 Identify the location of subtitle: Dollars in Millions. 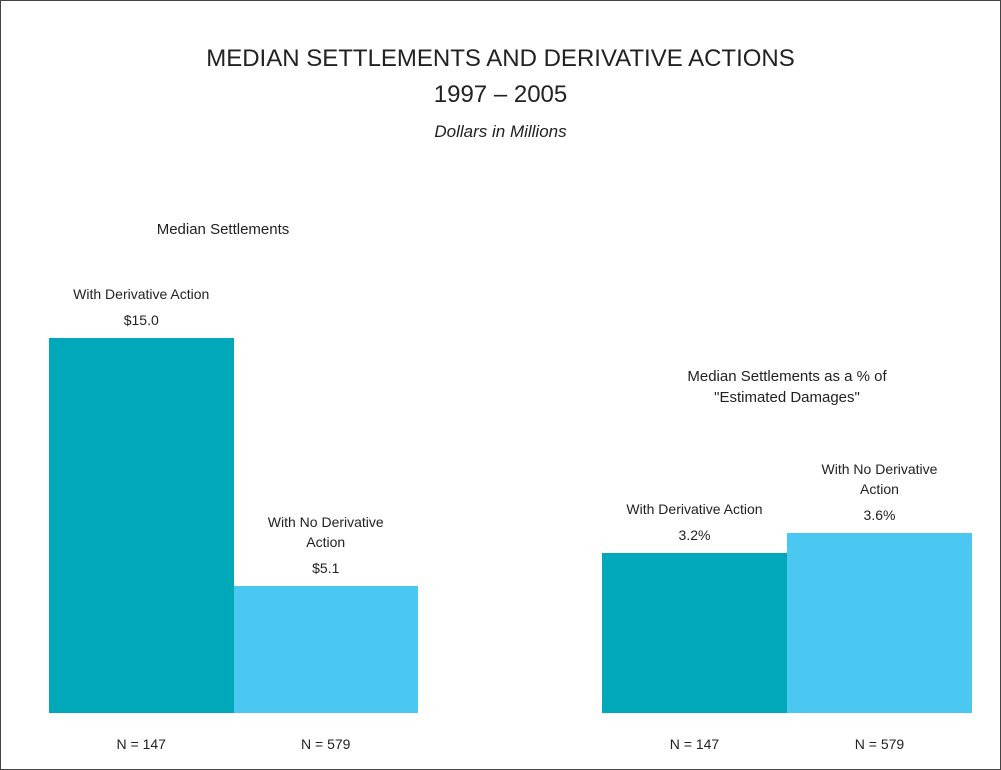
(500, 131).